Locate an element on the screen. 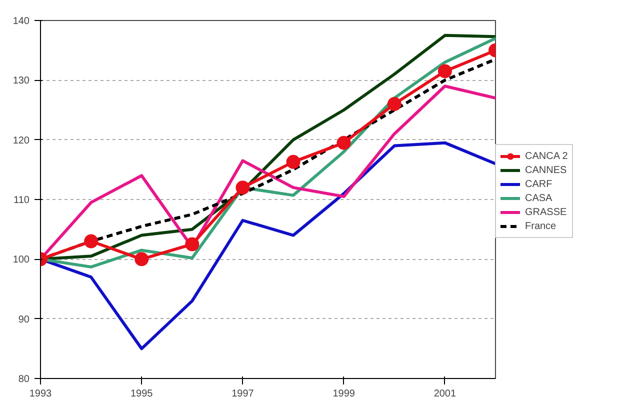 The width and height of the screenshot is (633, 416). legend-label: CASA is located at coordinates (538, 198).